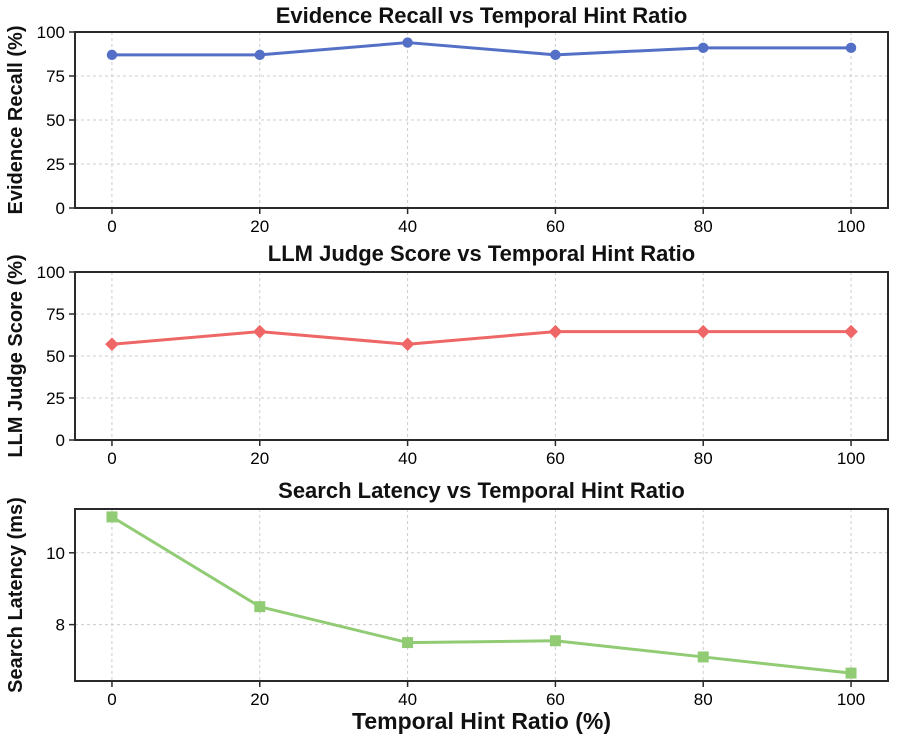  I want to click on svg-text: 8, so click(60, 625).